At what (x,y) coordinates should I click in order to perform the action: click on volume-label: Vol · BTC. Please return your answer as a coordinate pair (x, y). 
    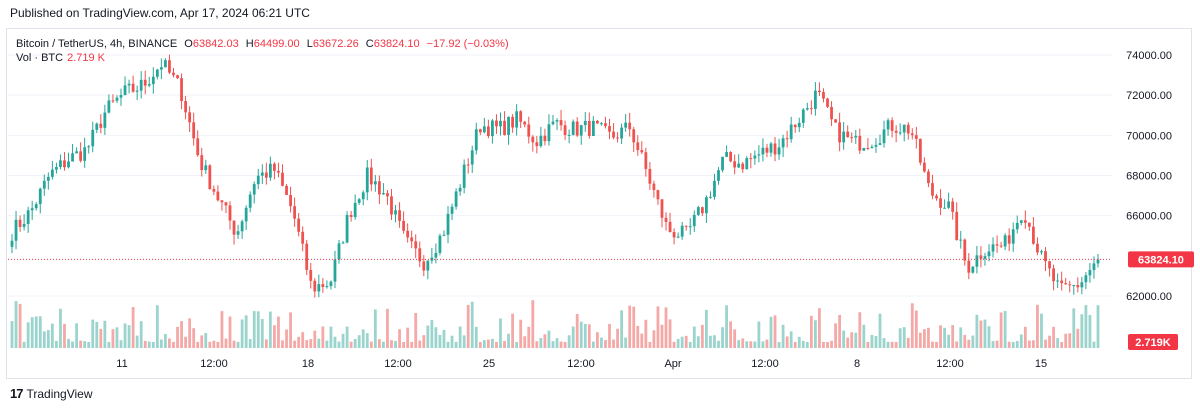
    Looking at the image, I should click on (40, 58).